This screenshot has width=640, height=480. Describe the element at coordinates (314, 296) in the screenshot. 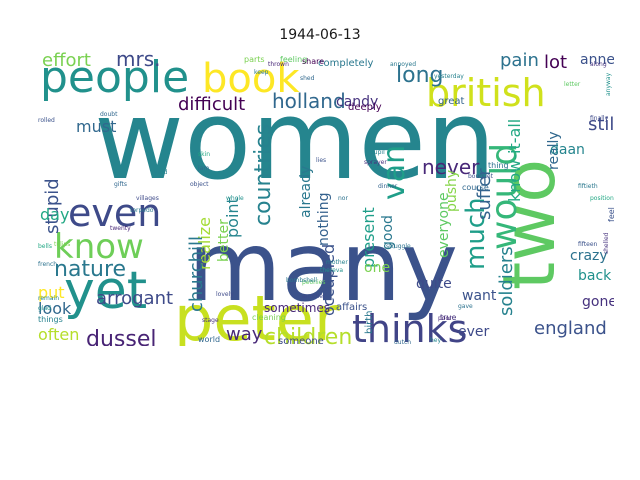

I see `word-another: another` at that location.